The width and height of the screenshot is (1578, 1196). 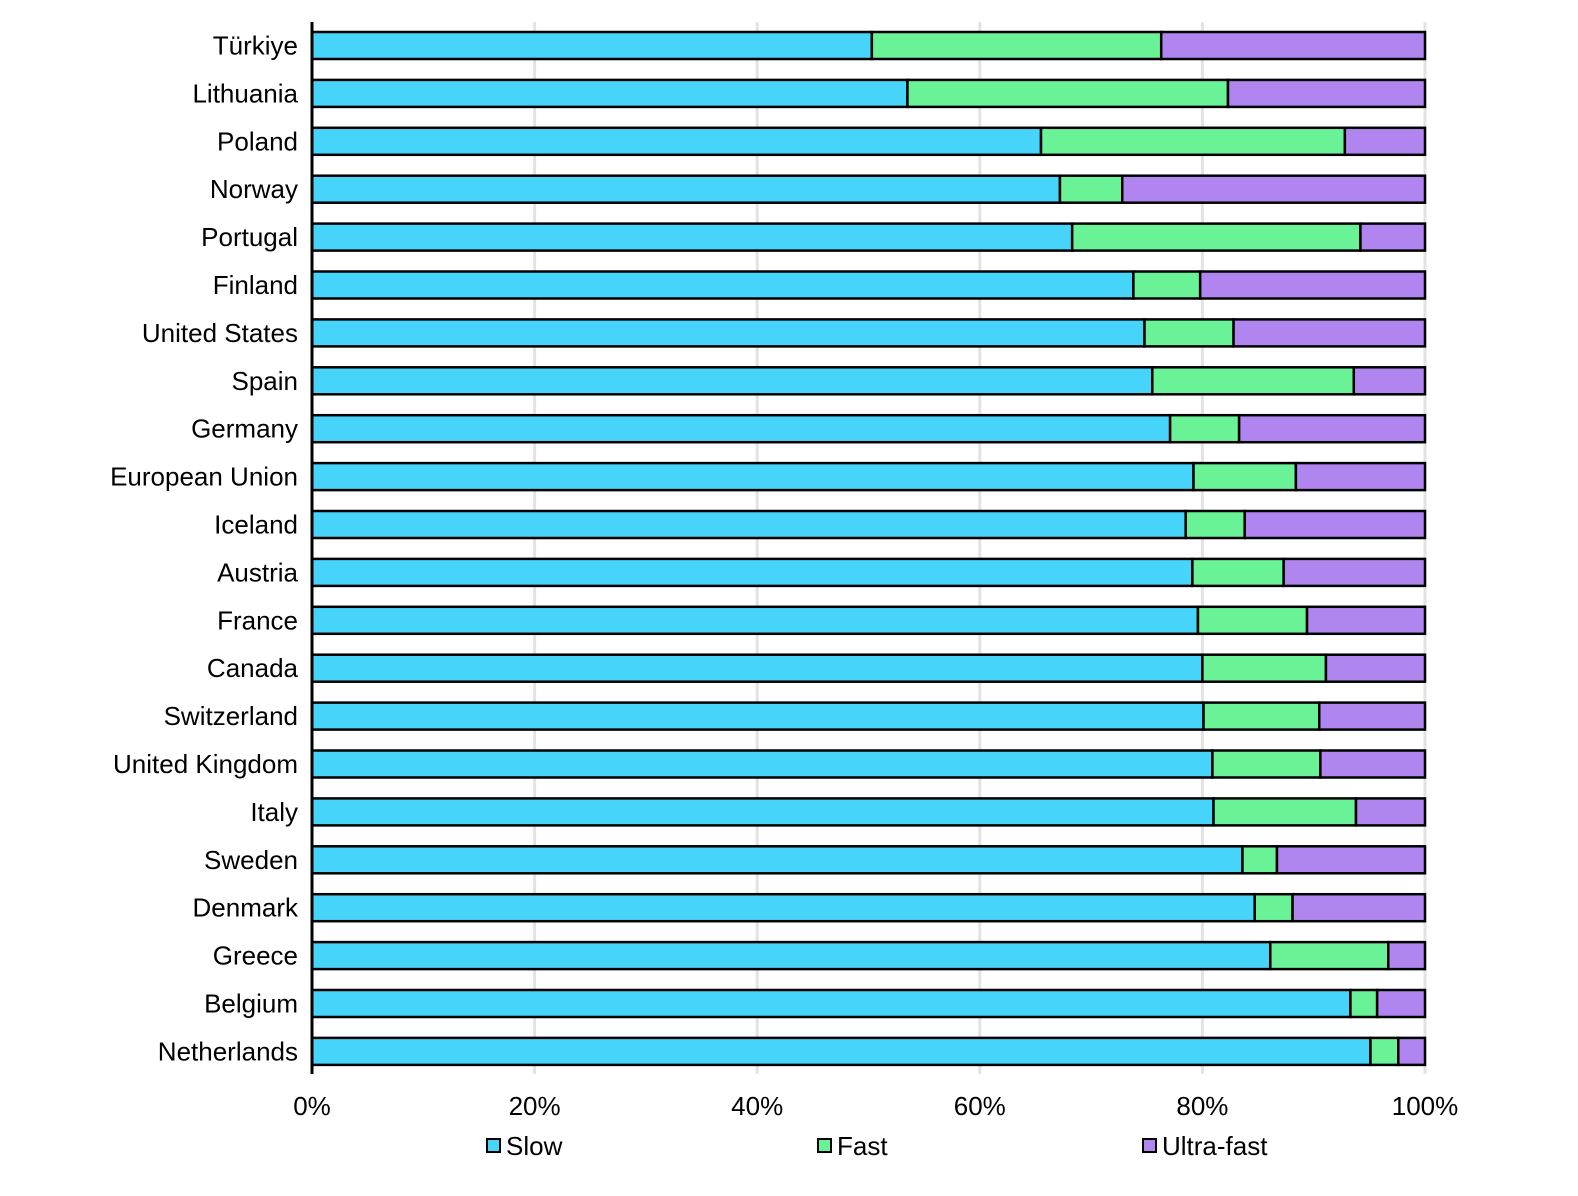 I want to click on x-tick-label: 100%, so click(x=1425, y=1106).